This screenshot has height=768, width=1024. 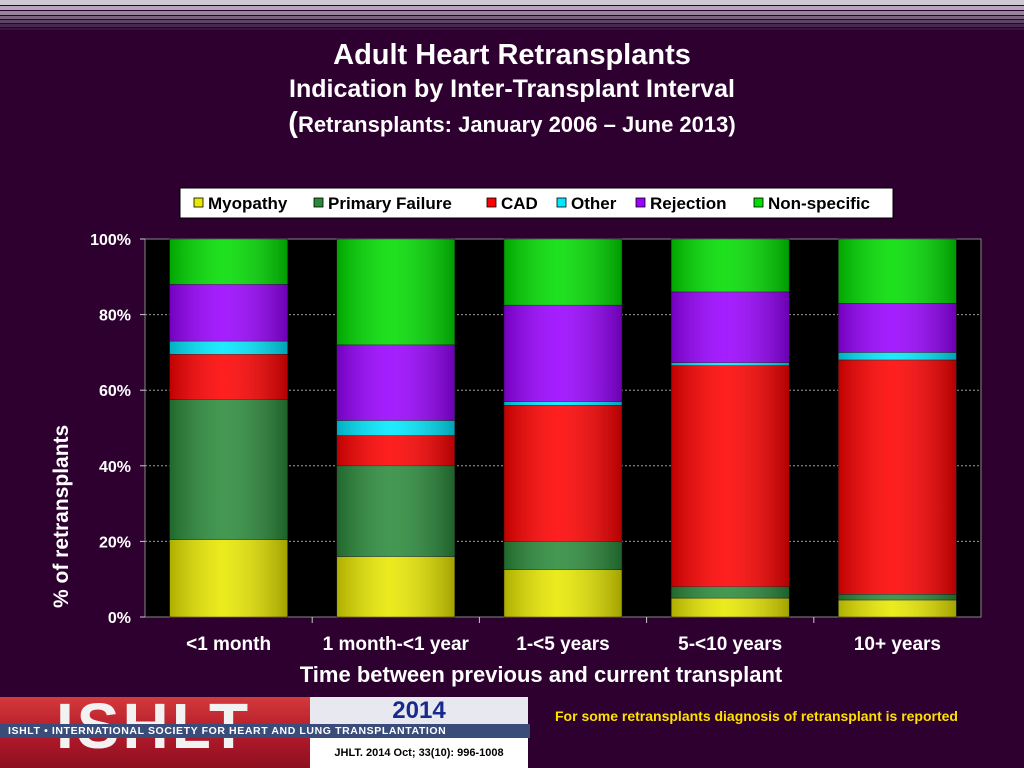 I want to click on y-tick-label: 40%, so click(x=115, y=467).